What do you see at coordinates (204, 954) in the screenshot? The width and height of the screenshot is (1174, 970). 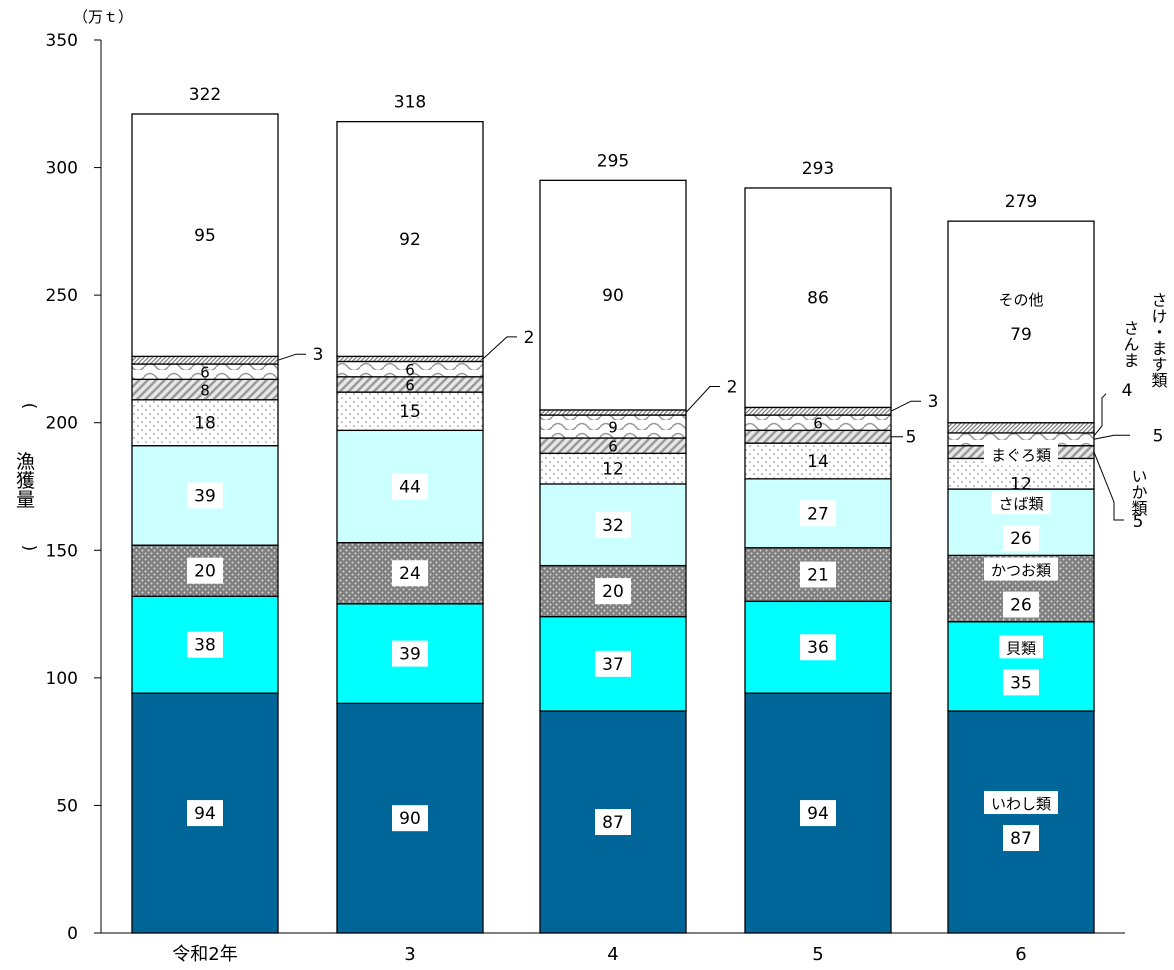 I see `x-tick-label: 令和2年` at bounding box center [204, 954].